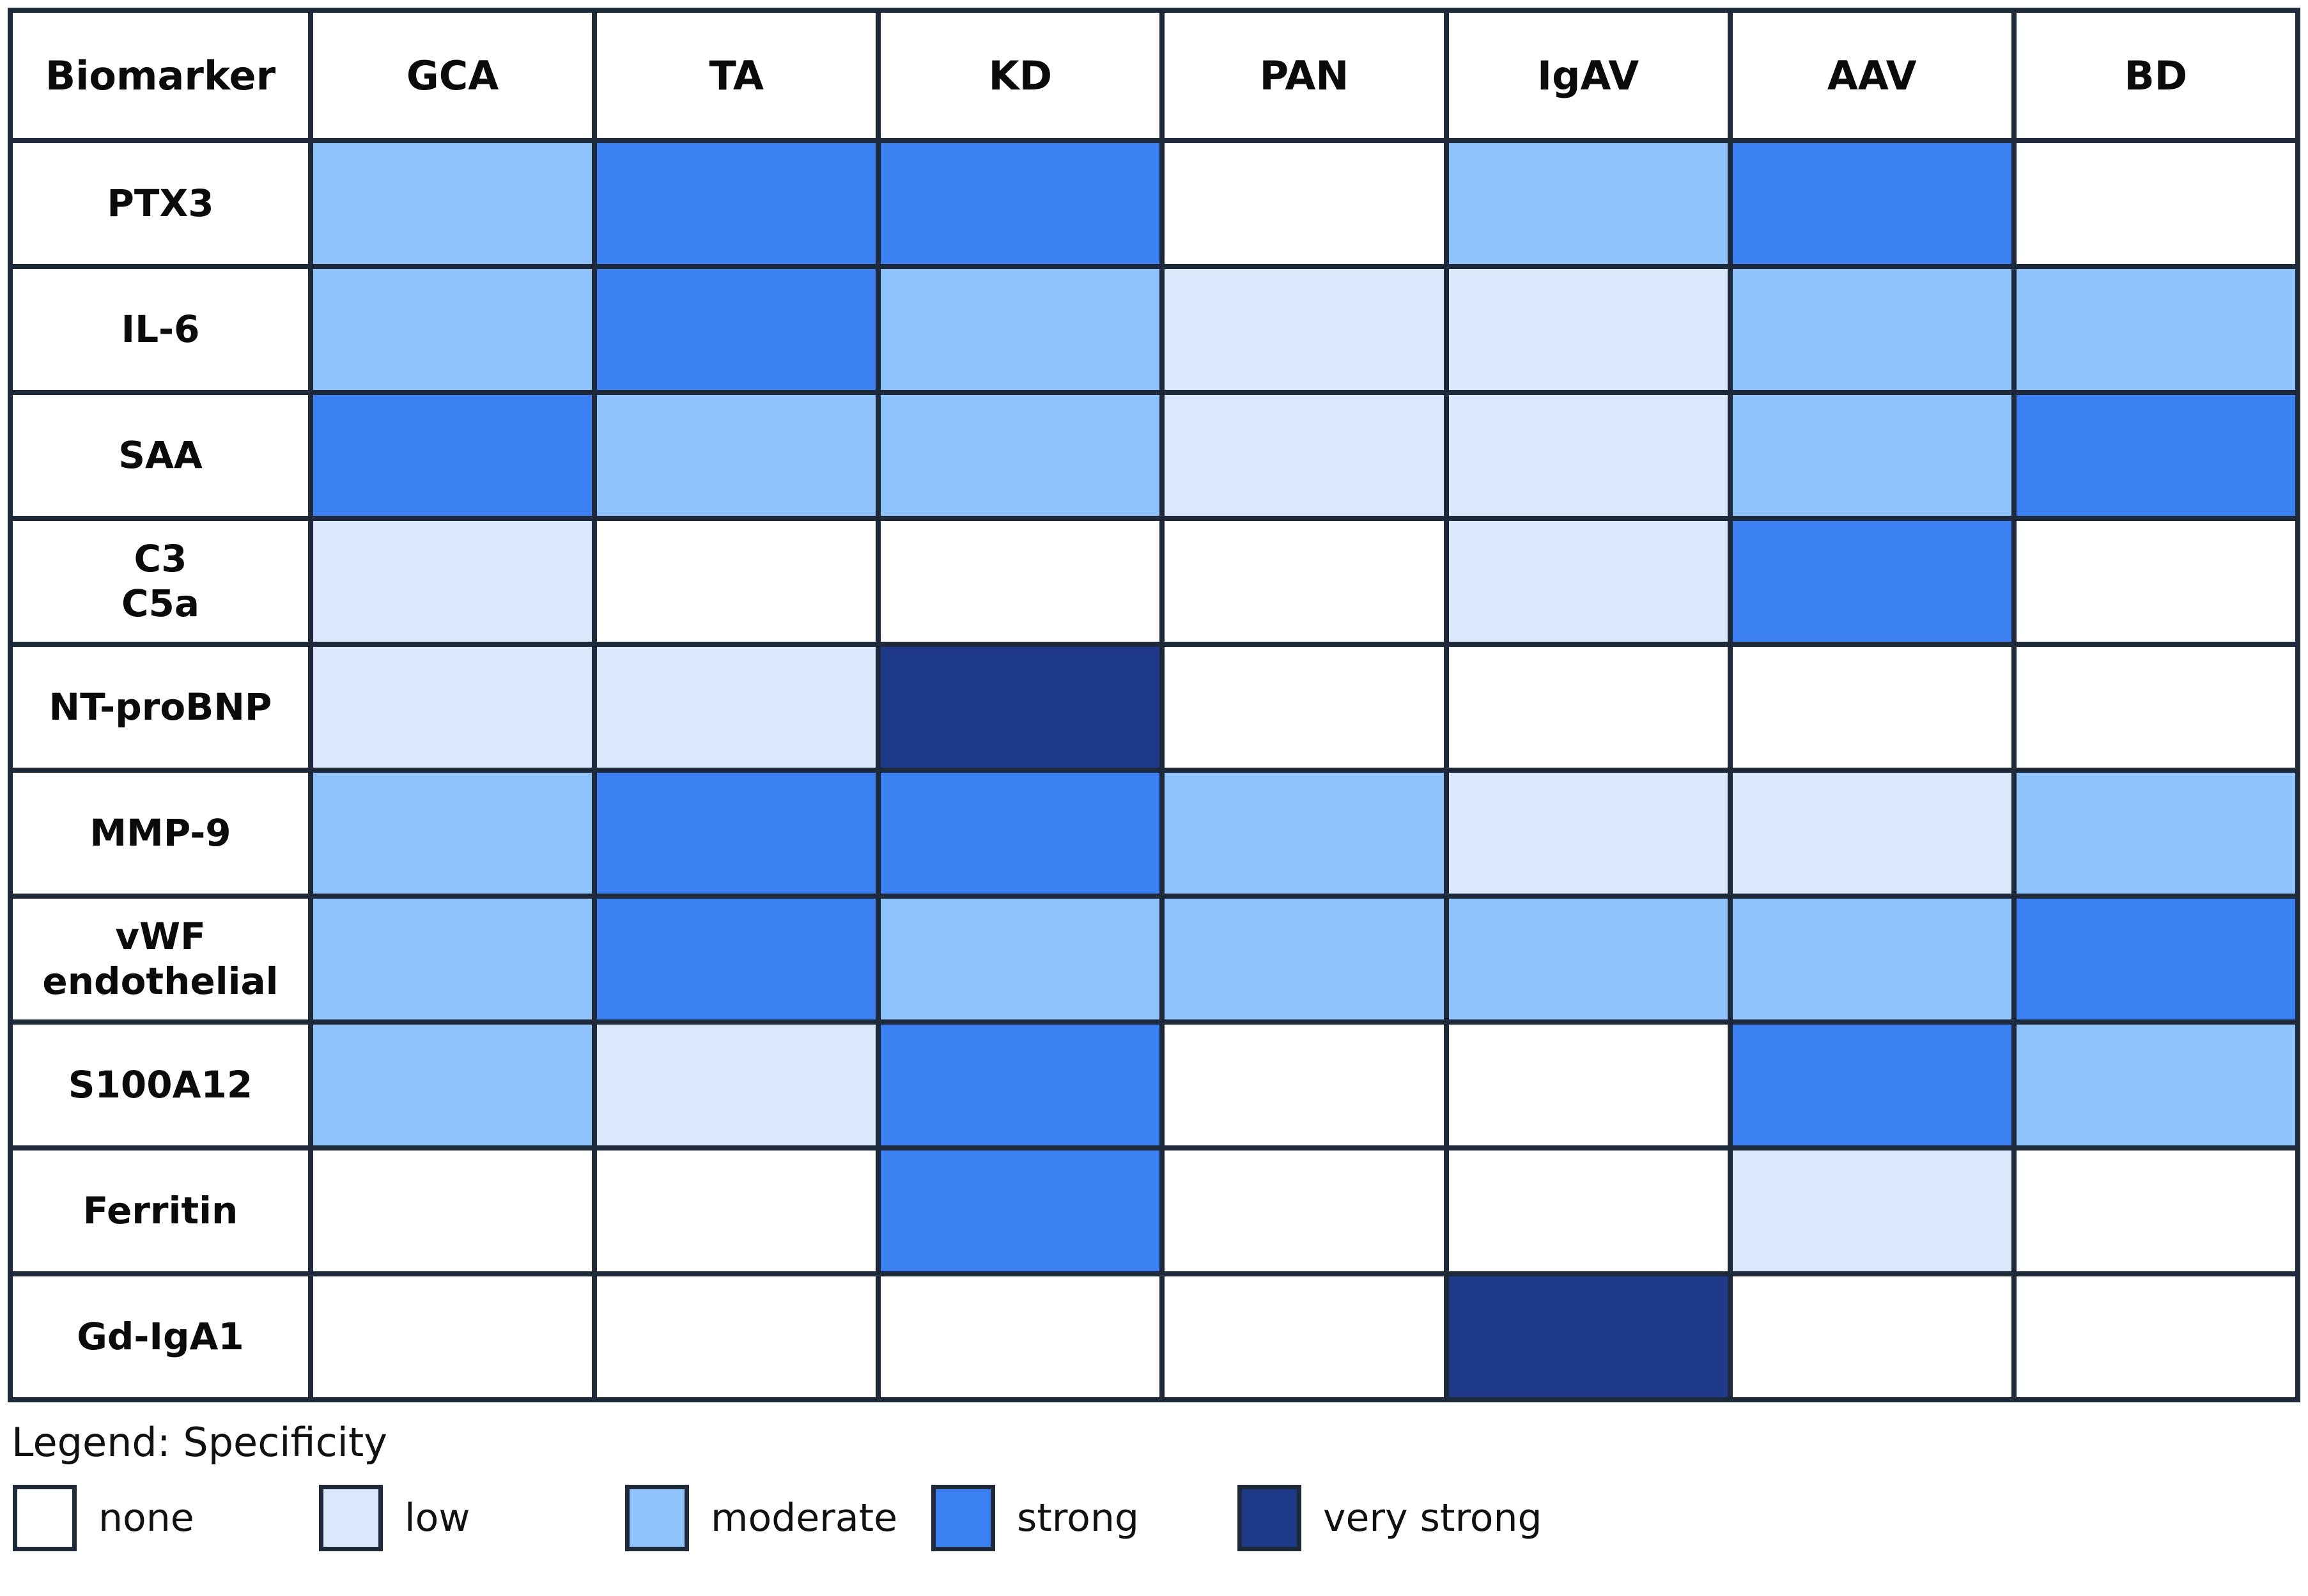  Describe the element at coordinates (160, 455) in the screenshot. I see `row-label: SAA` at that location.